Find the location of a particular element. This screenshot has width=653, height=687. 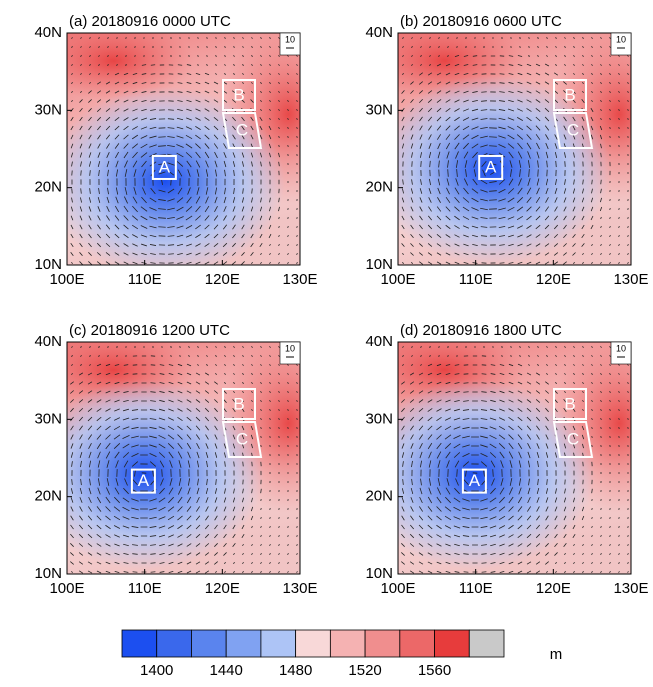

lat-tick-label: 30N is located at coordinates (48, 109).